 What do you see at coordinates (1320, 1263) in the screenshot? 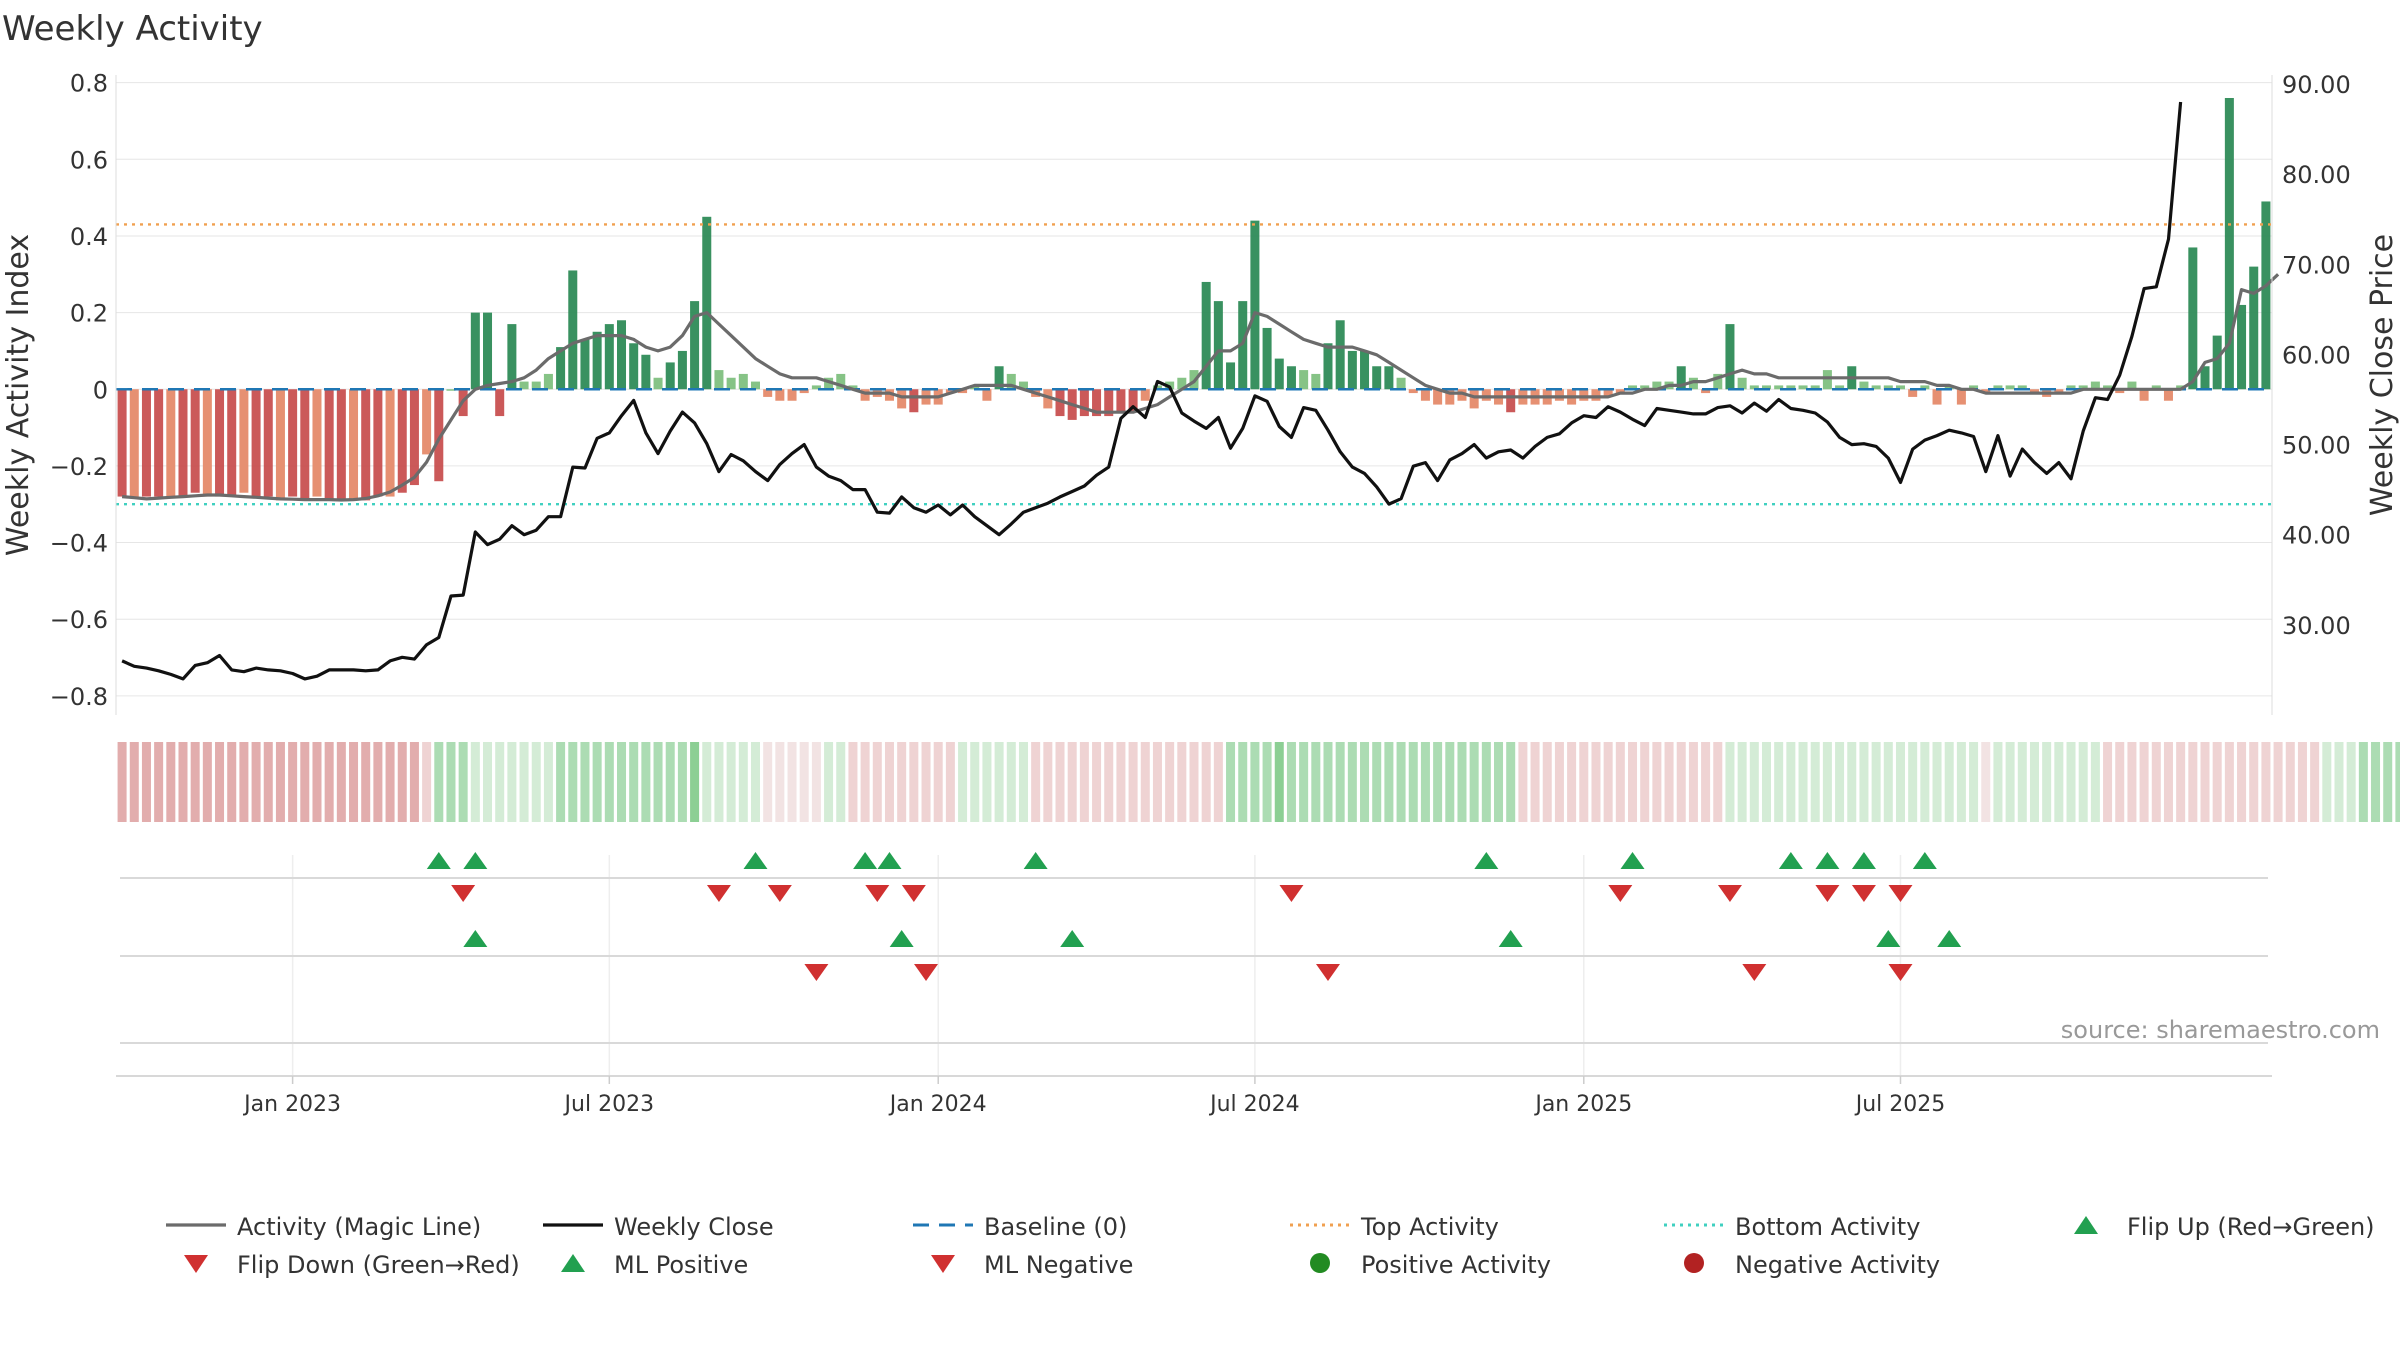
I see `legend-swatch` at bounding box center [1320, 1263].